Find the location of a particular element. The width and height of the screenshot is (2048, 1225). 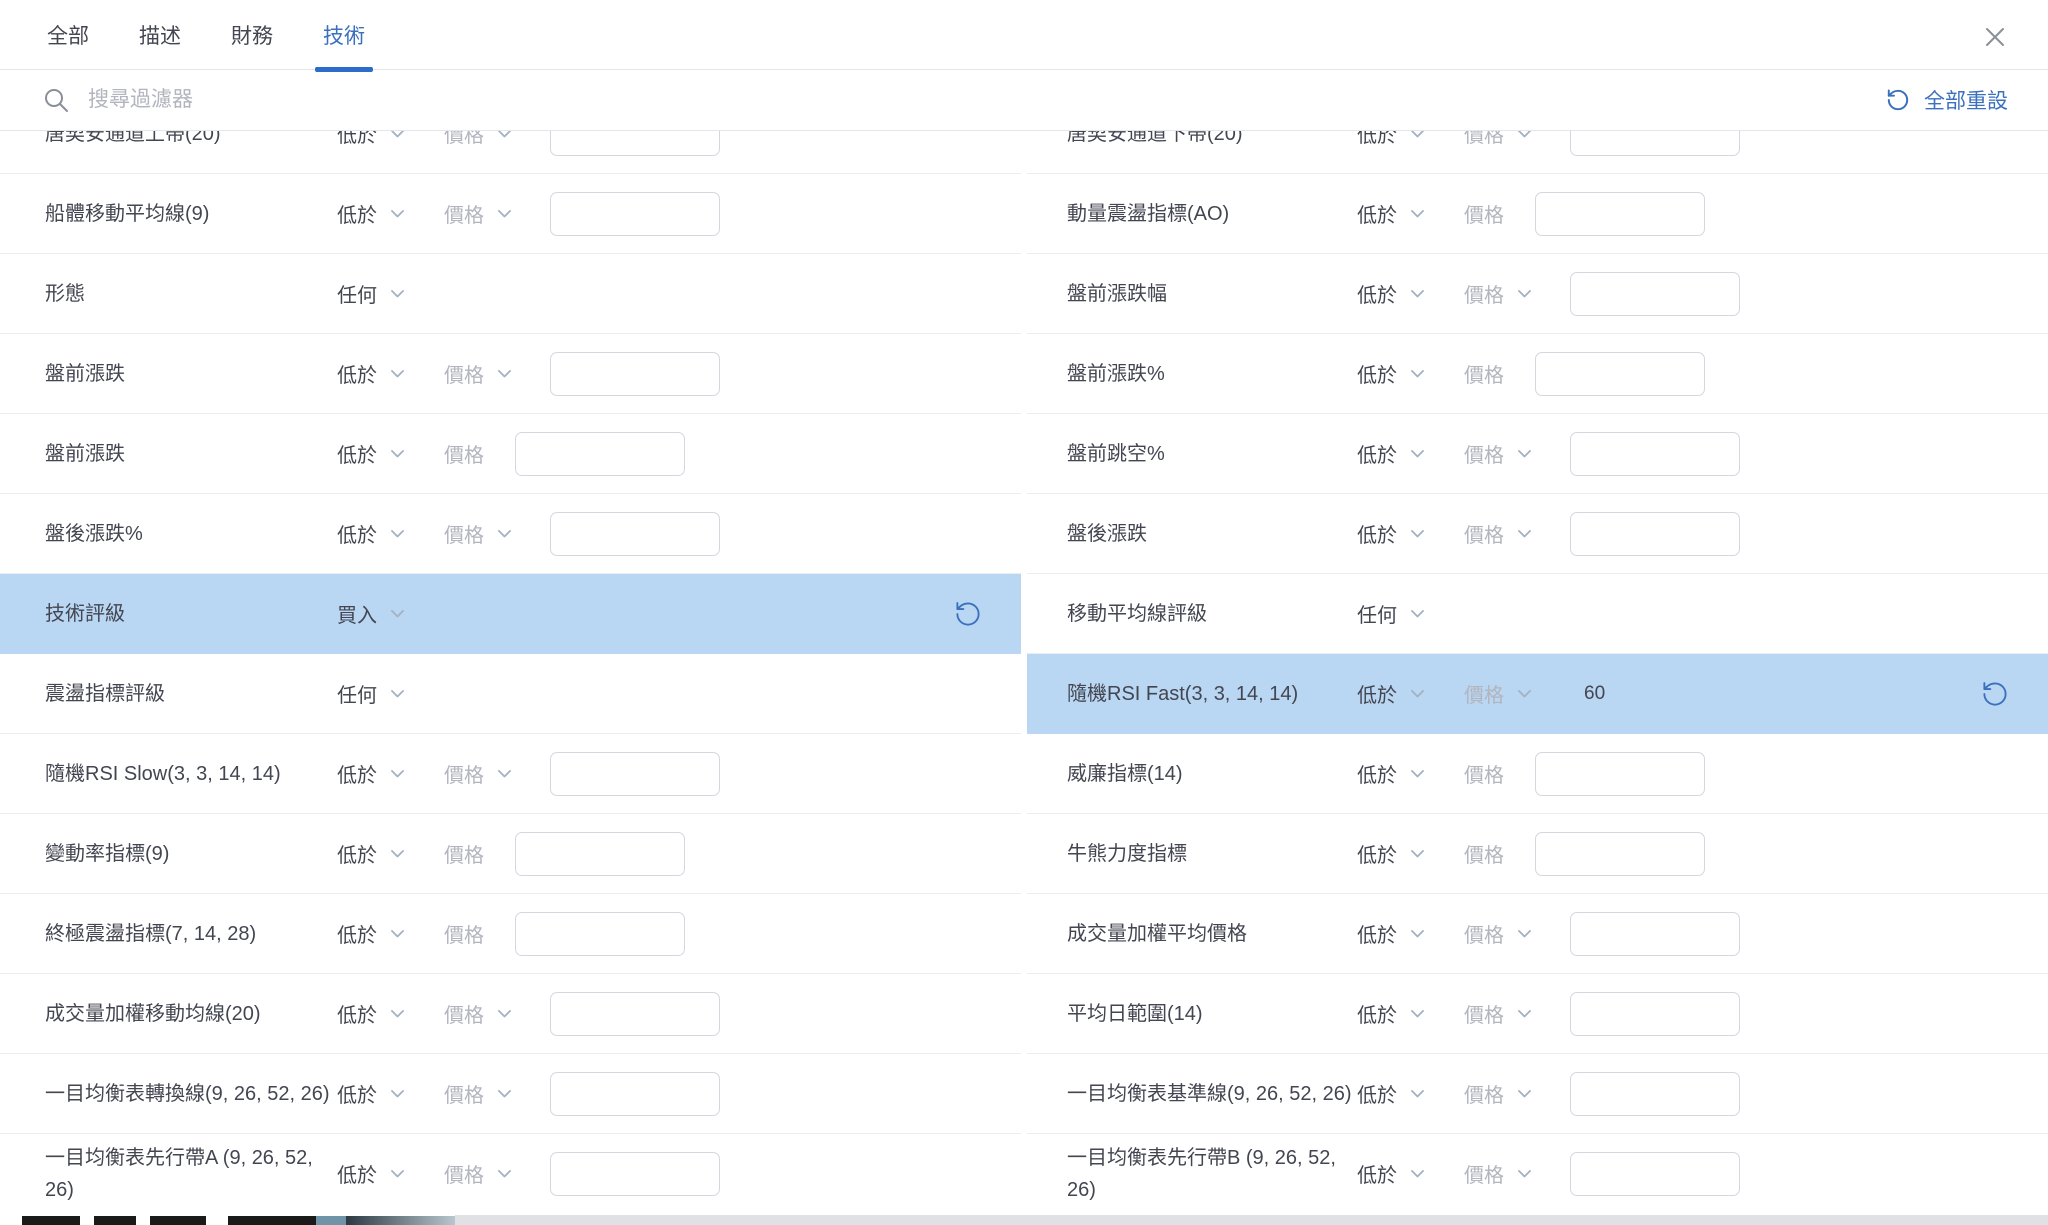

filter-label: 移動平均線評級 is located at coordinates (1137, 613).